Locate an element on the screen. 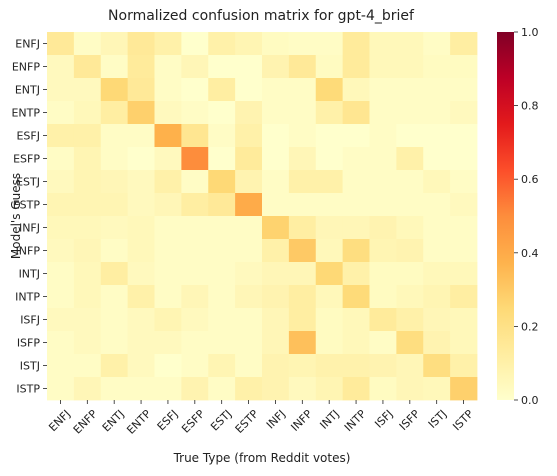 This screenshot has width=557, height=476. heatmap-cell-INTP-ISTJ is located at coordinates (437, 297).